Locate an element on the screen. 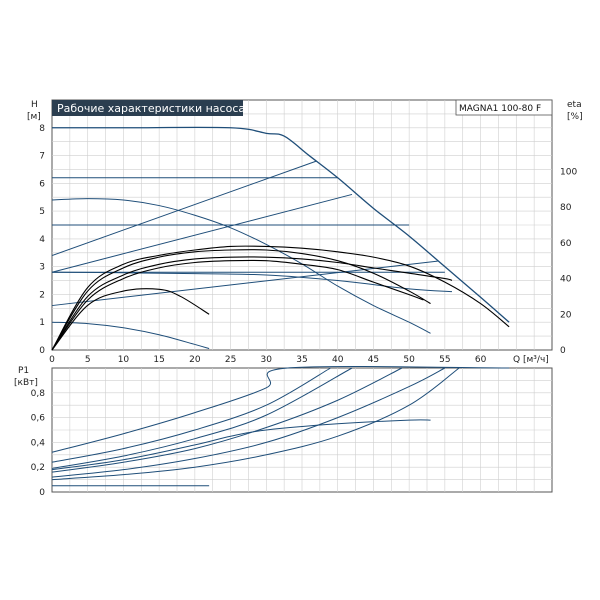  y-tick-label: 1 is located at coordinates (42, 323).